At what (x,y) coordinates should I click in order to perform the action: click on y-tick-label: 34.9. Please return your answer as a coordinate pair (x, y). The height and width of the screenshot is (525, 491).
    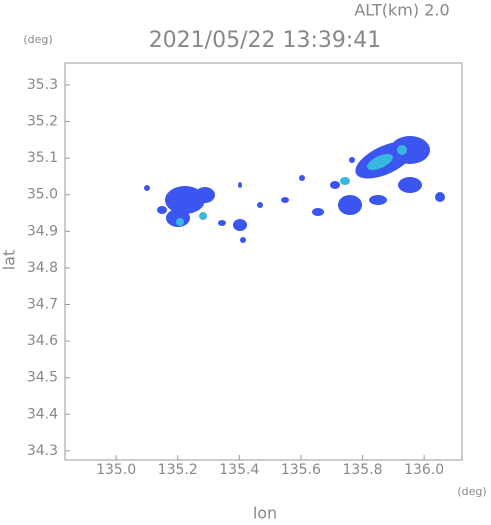
    Looking at the image, I should click on (42, 231).